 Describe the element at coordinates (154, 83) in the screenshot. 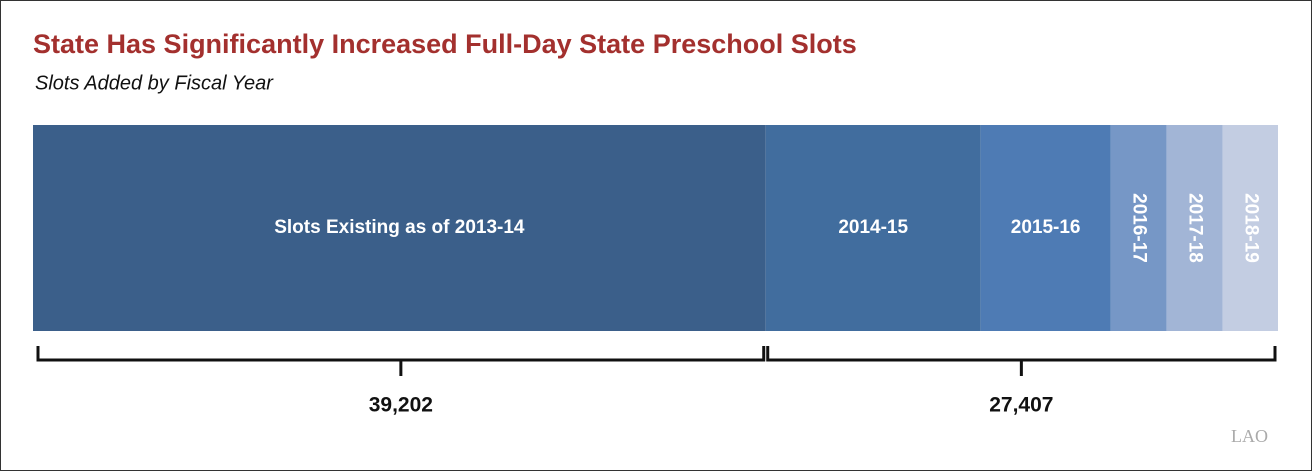

I see `chart-subtitle: Slots Added by Fiscal Year` at that location.